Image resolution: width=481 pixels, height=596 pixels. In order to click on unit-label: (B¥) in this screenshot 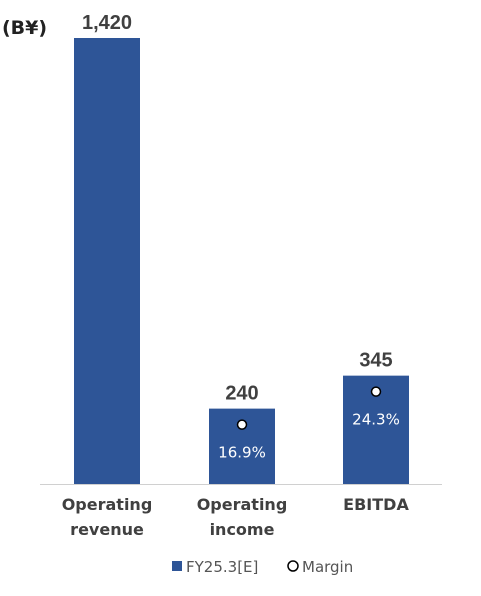, I will do `click(24, 28)`.